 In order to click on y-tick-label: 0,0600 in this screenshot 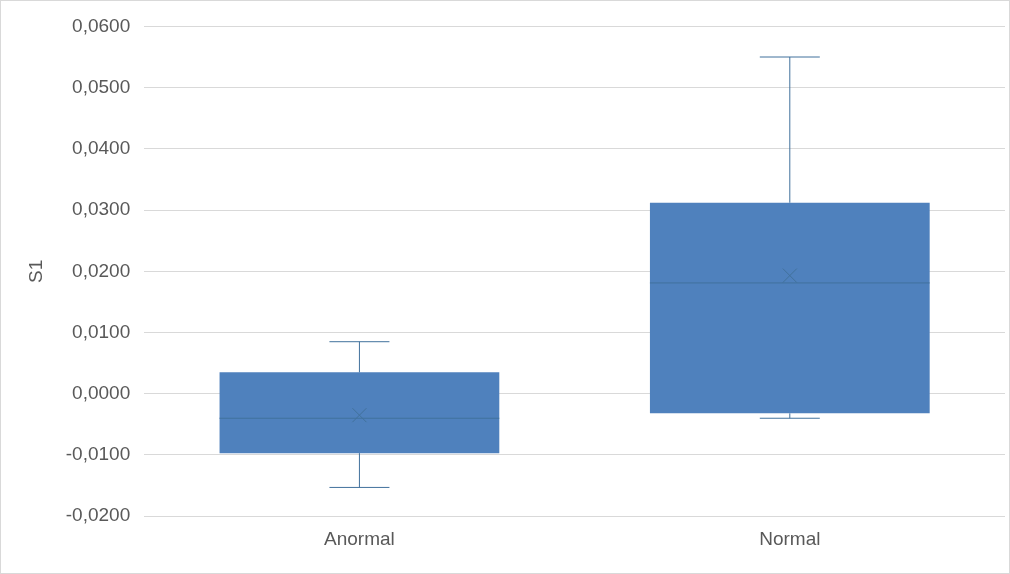, I will do `click(101, 25)`.